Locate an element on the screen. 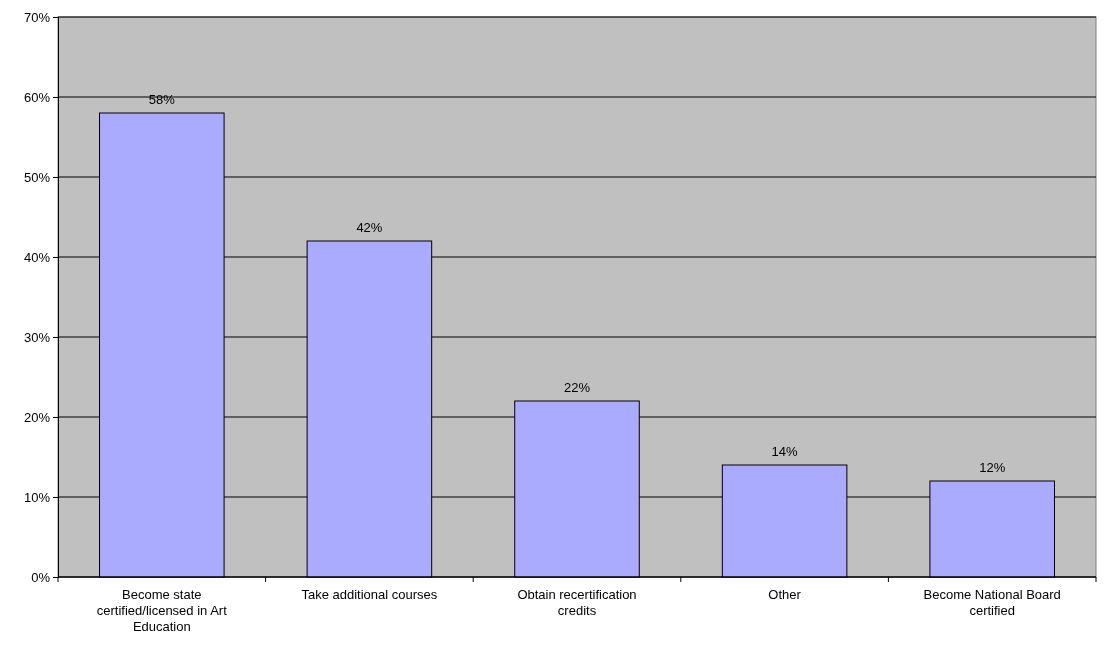  data-label: 22% is located at coordinates (577, 387).